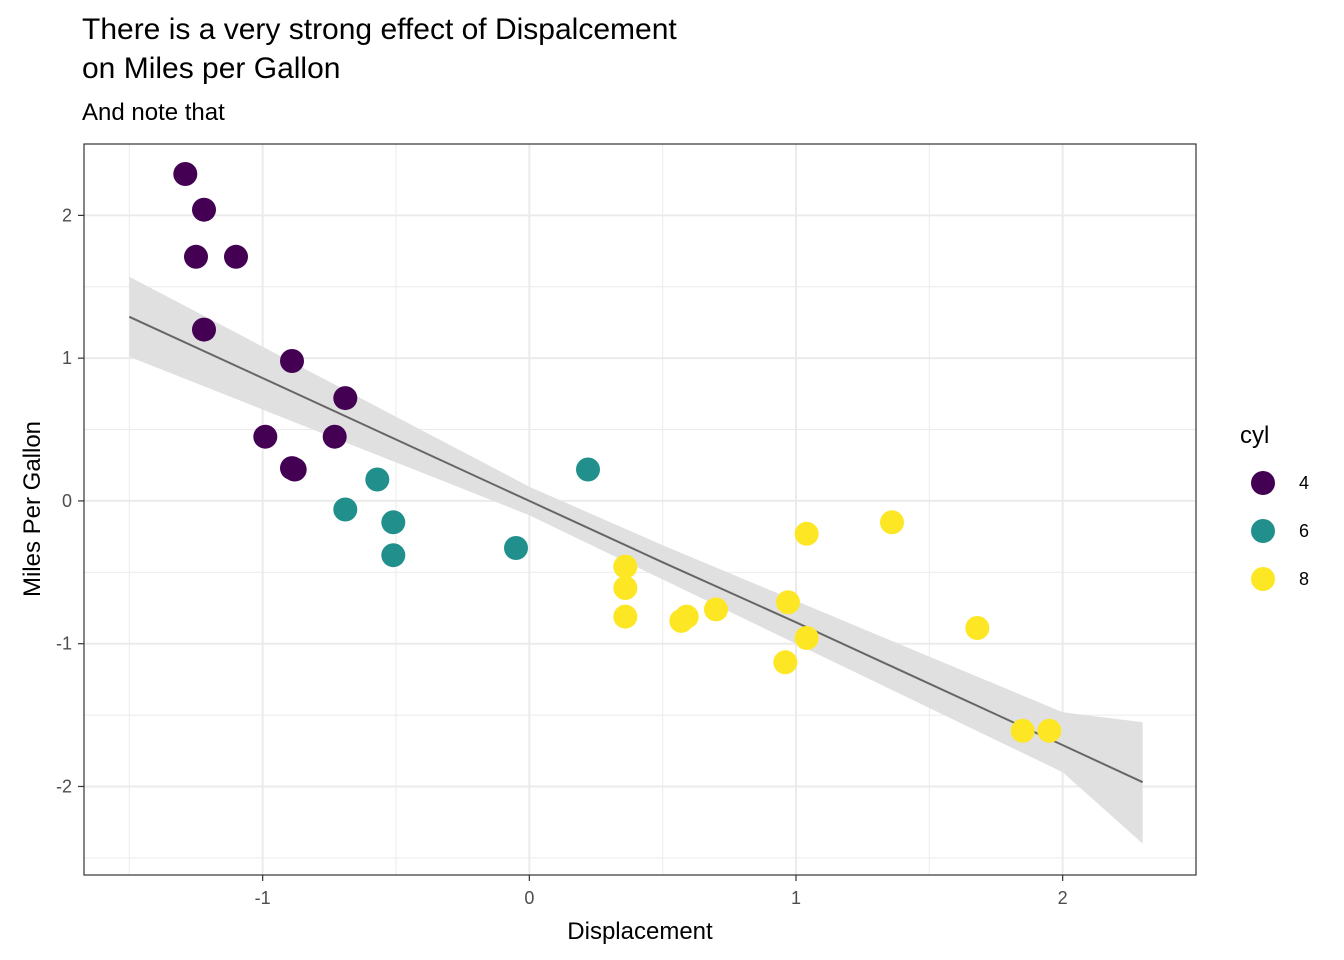  I want to click on legend-label-cyl-8: 8, so click(1304, 579).